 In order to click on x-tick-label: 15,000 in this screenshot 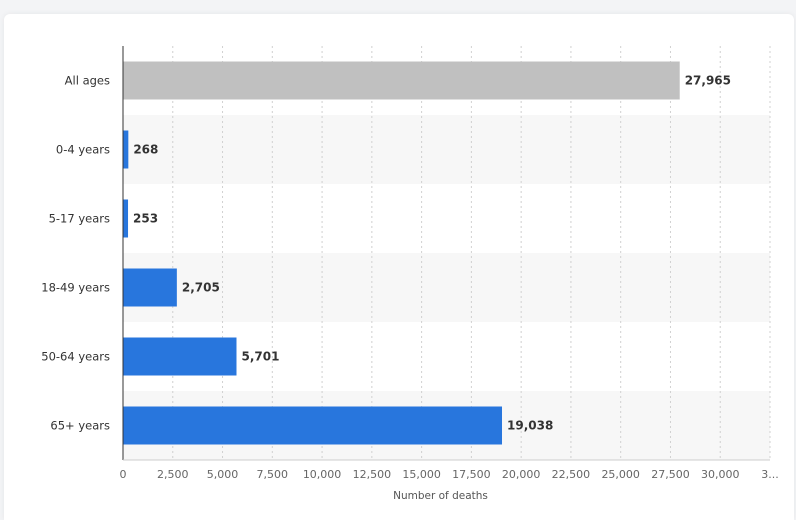, I will do `click(421, 474)`.